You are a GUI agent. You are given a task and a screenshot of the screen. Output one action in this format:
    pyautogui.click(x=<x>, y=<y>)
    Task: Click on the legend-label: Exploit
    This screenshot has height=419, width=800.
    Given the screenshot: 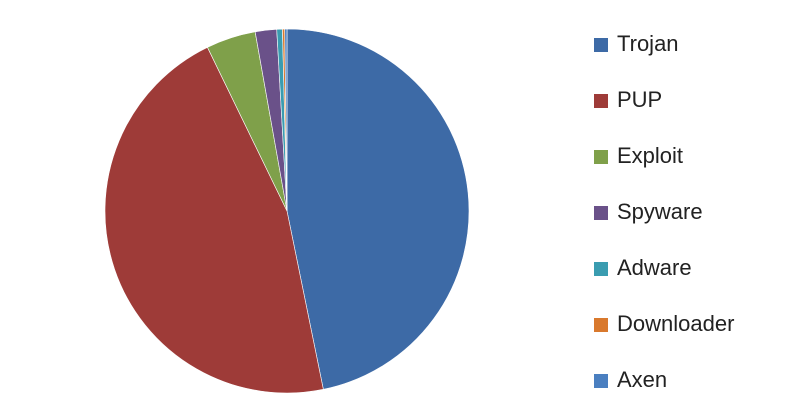 What is the action you would take?
    pyautogui.click(x=650, y=155)
    